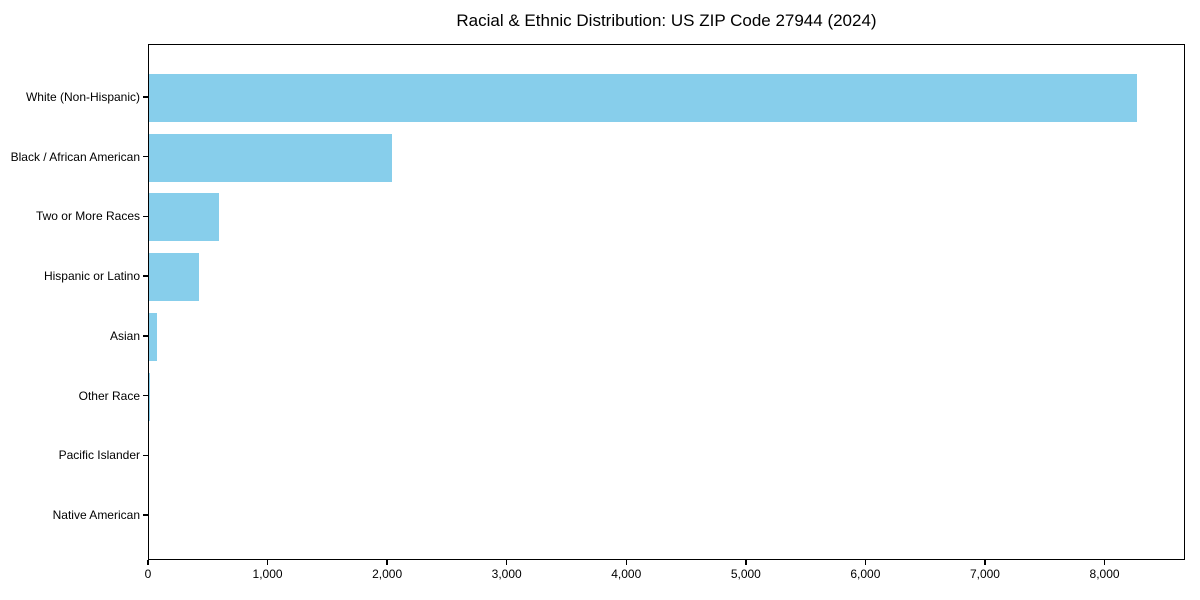 The height and width of the screenshot is (600, 1200). Describe the element at coordinates (96, 514) in the screenshot. I see `y-tick-label-native-american: Native American` at that location.